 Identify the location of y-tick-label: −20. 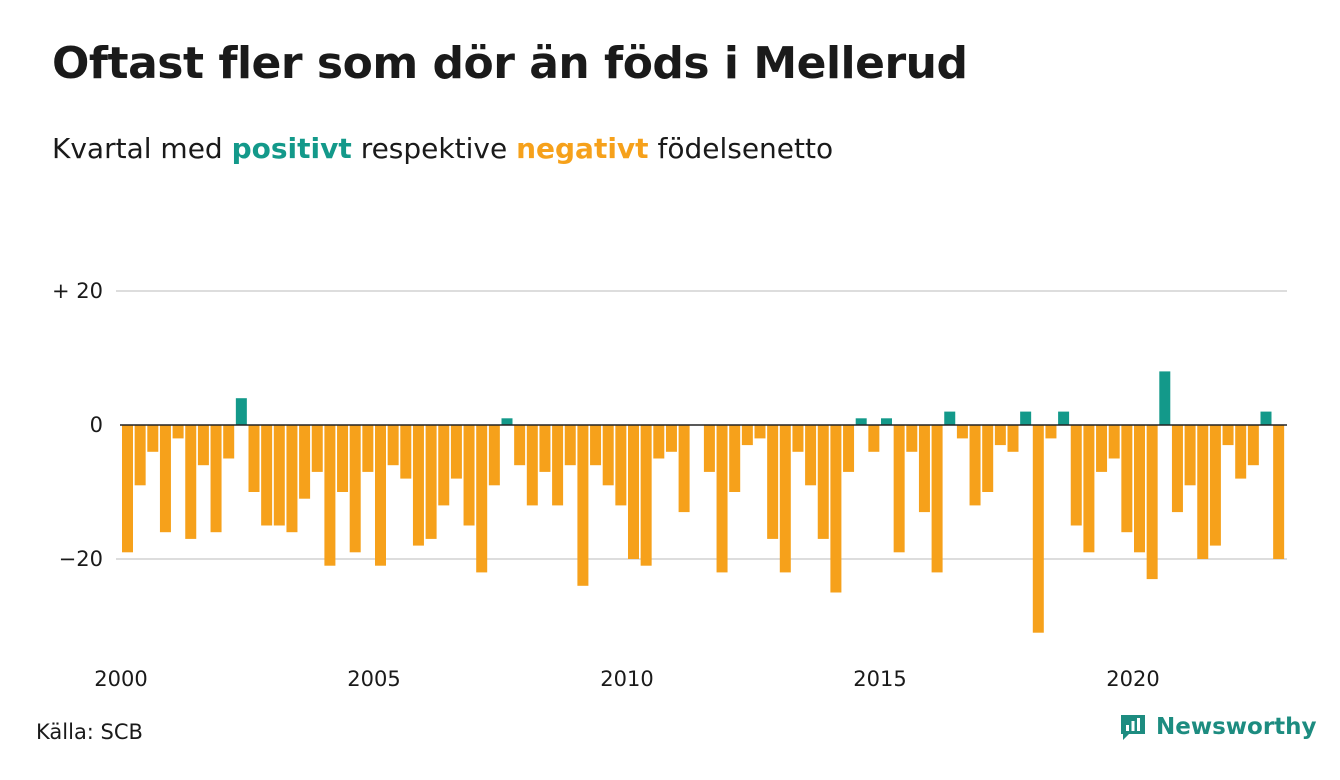
(81, 559).